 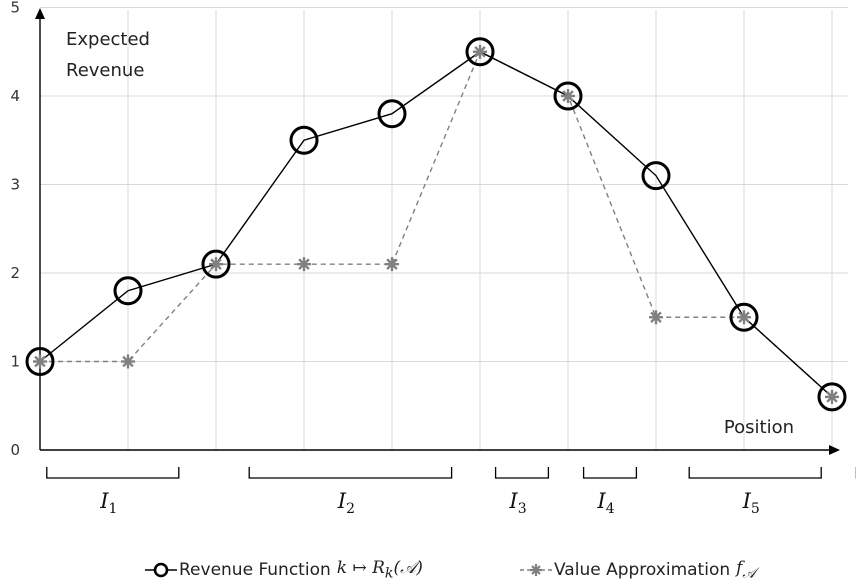 I want to click on y-tick-label: 5, so click(x=15, y=8).